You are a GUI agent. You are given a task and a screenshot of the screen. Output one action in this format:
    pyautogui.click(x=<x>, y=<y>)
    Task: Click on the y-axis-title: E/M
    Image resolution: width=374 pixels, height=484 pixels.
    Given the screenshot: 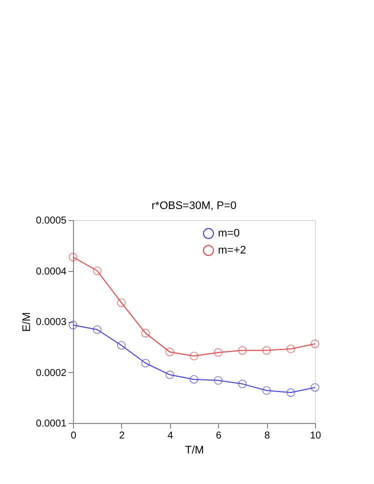 What is the action you would take?
    pyautogui.click(x=26, y=322)
    